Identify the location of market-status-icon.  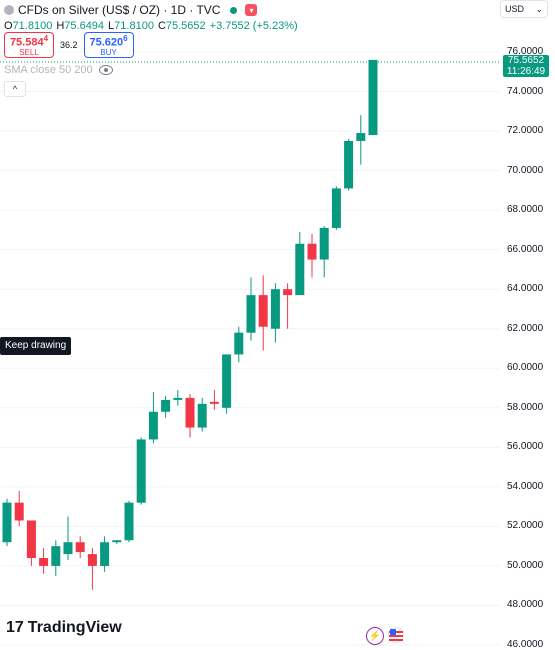
(234, 10).